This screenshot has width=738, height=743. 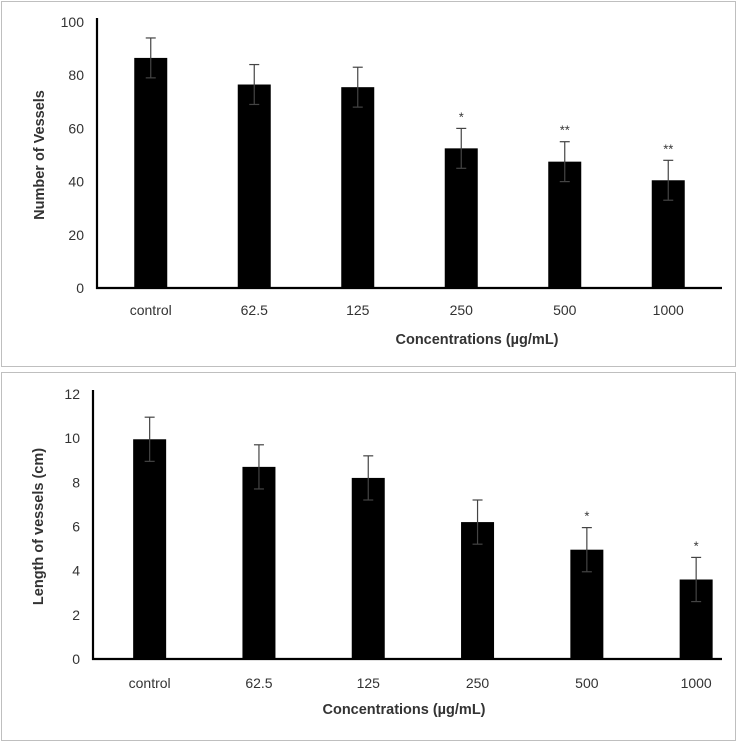 I want to click on count-y-axis-title: Number of Vessels, so click(x=40, y=155).